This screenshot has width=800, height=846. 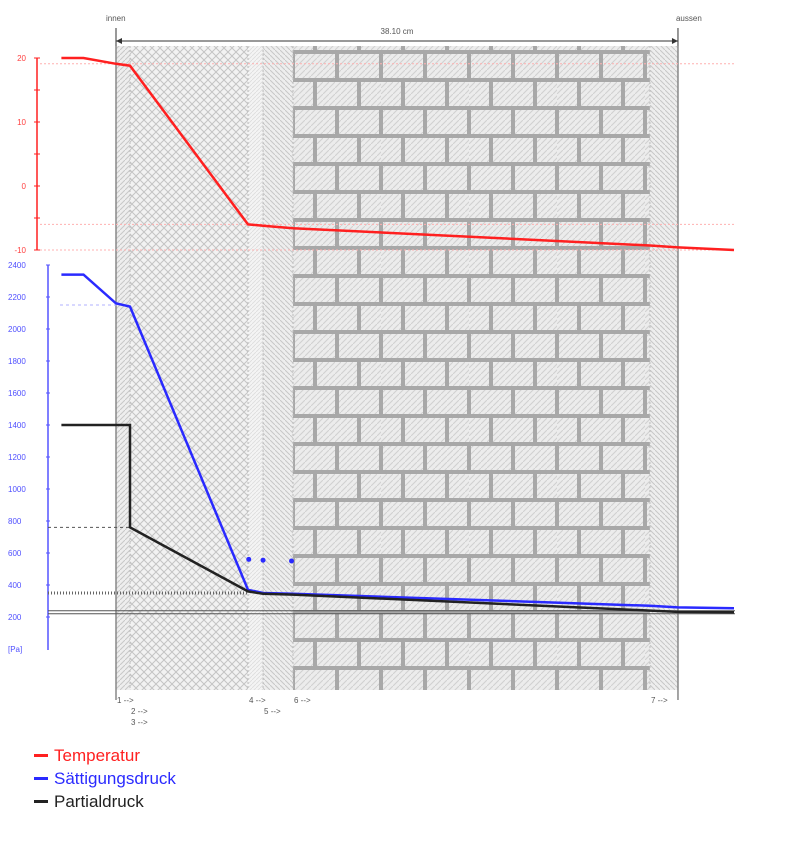 I want to click on pressure-tick-label: 200, so click(x=15, y=617).